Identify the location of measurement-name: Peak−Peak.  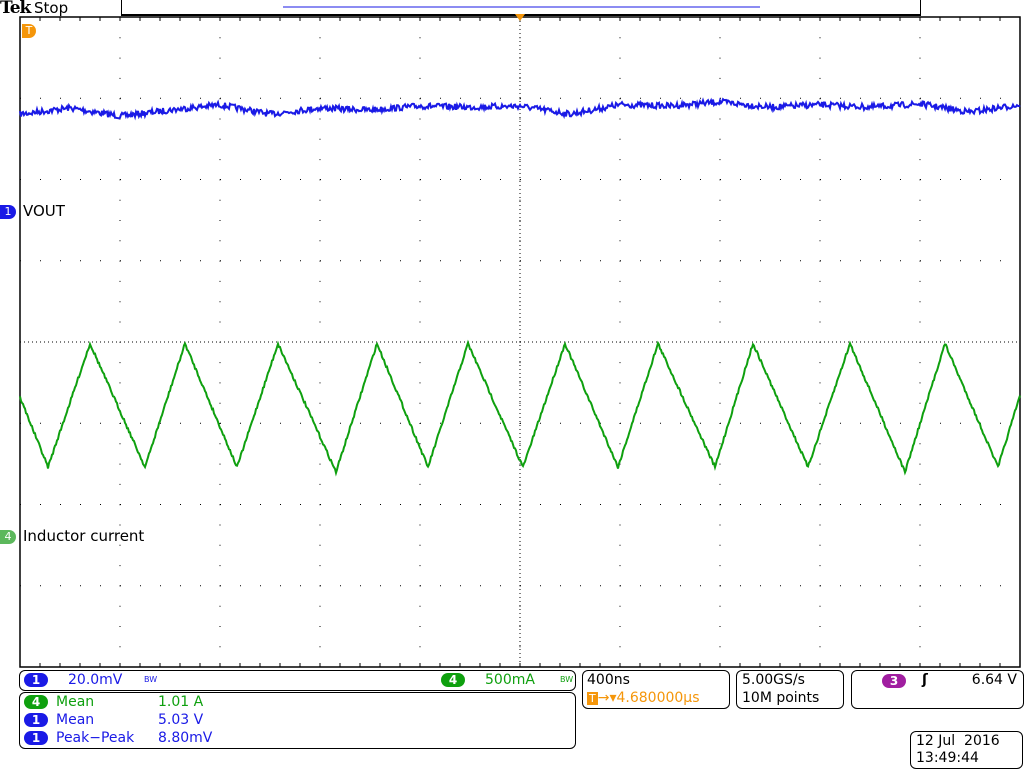
(95, 738).